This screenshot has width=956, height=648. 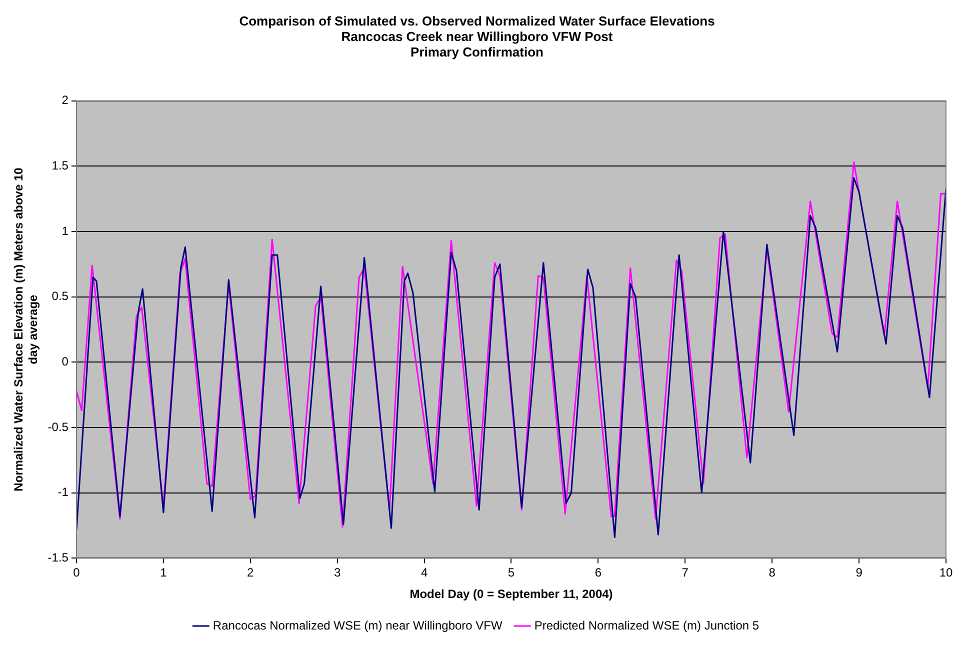 What do you see at coordinates (511, 573) in the screenshot?
I see `x-tick-label: 5` at bounding box center [511, 573].